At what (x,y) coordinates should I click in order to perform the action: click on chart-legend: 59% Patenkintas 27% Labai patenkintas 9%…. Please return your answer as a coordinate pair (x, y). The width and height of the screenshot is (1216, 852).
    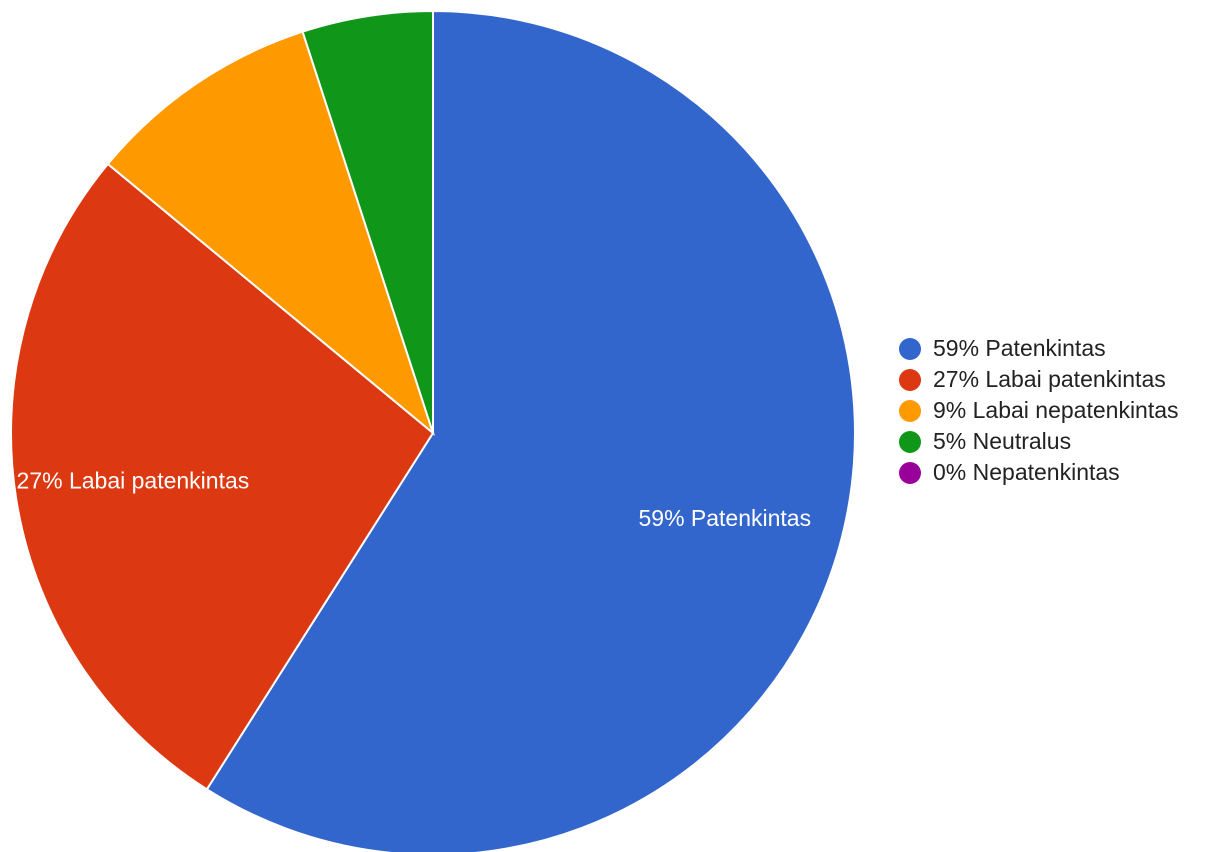
    Looking at the image, I should click on (1039, 410).